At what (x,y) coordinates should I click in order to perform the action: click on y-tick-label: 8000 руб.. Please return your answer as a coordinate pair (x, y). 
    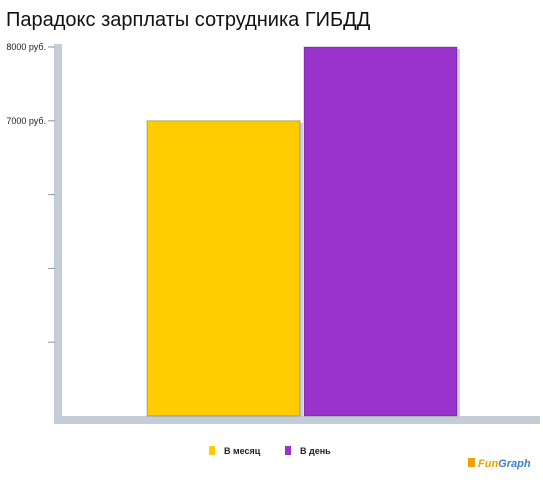
    Looking at the image, I should click on (26, 47).